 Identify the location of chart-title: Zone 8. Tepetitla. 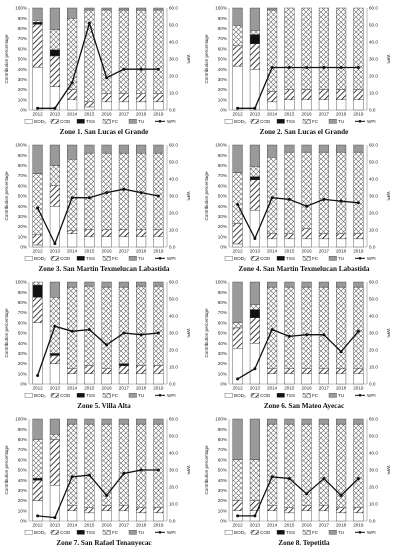
(304, 543).